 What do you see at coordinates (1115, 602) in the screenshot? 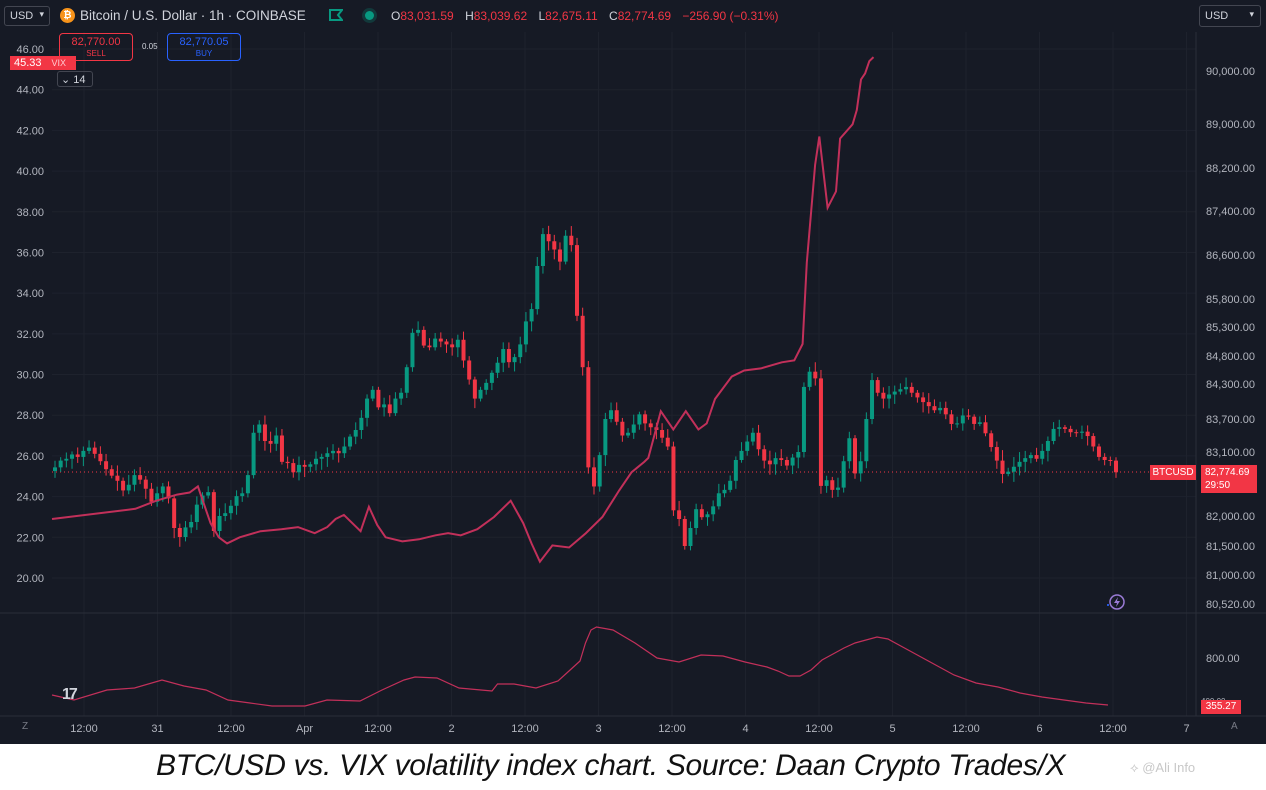
I see `flash-icon` at bounding box center [1115, 602].